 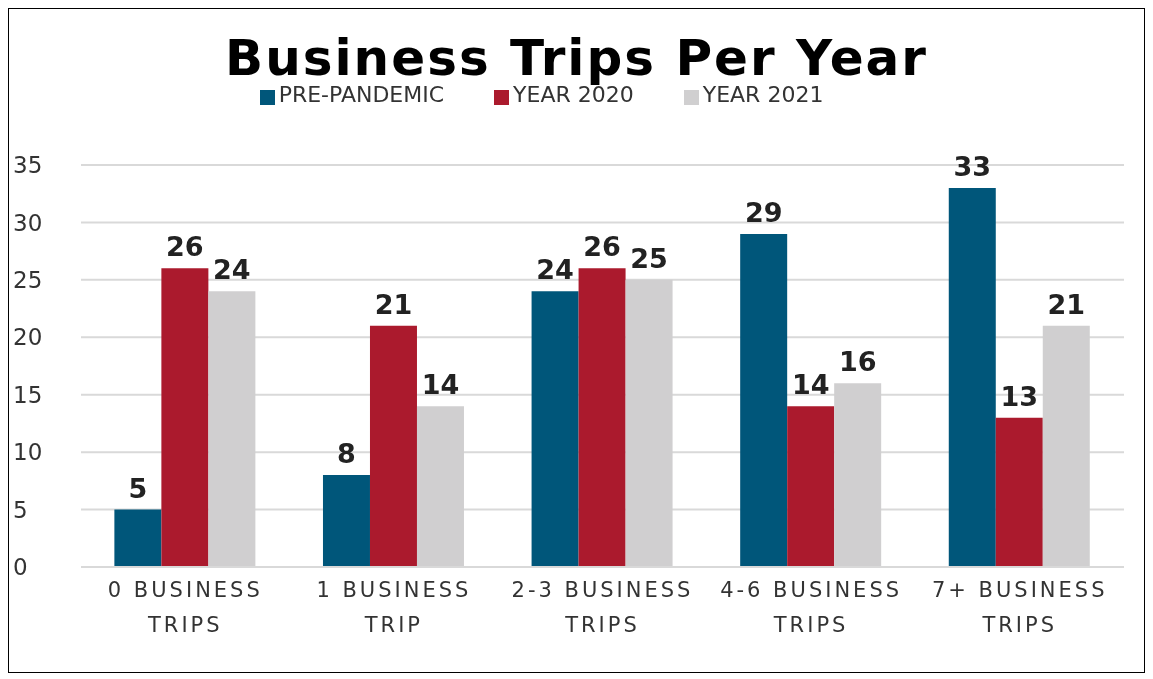 What do you see at coordinates (346, 454) in the screenshot?
I see `data-label: 8` at bounding box center [346, 454].